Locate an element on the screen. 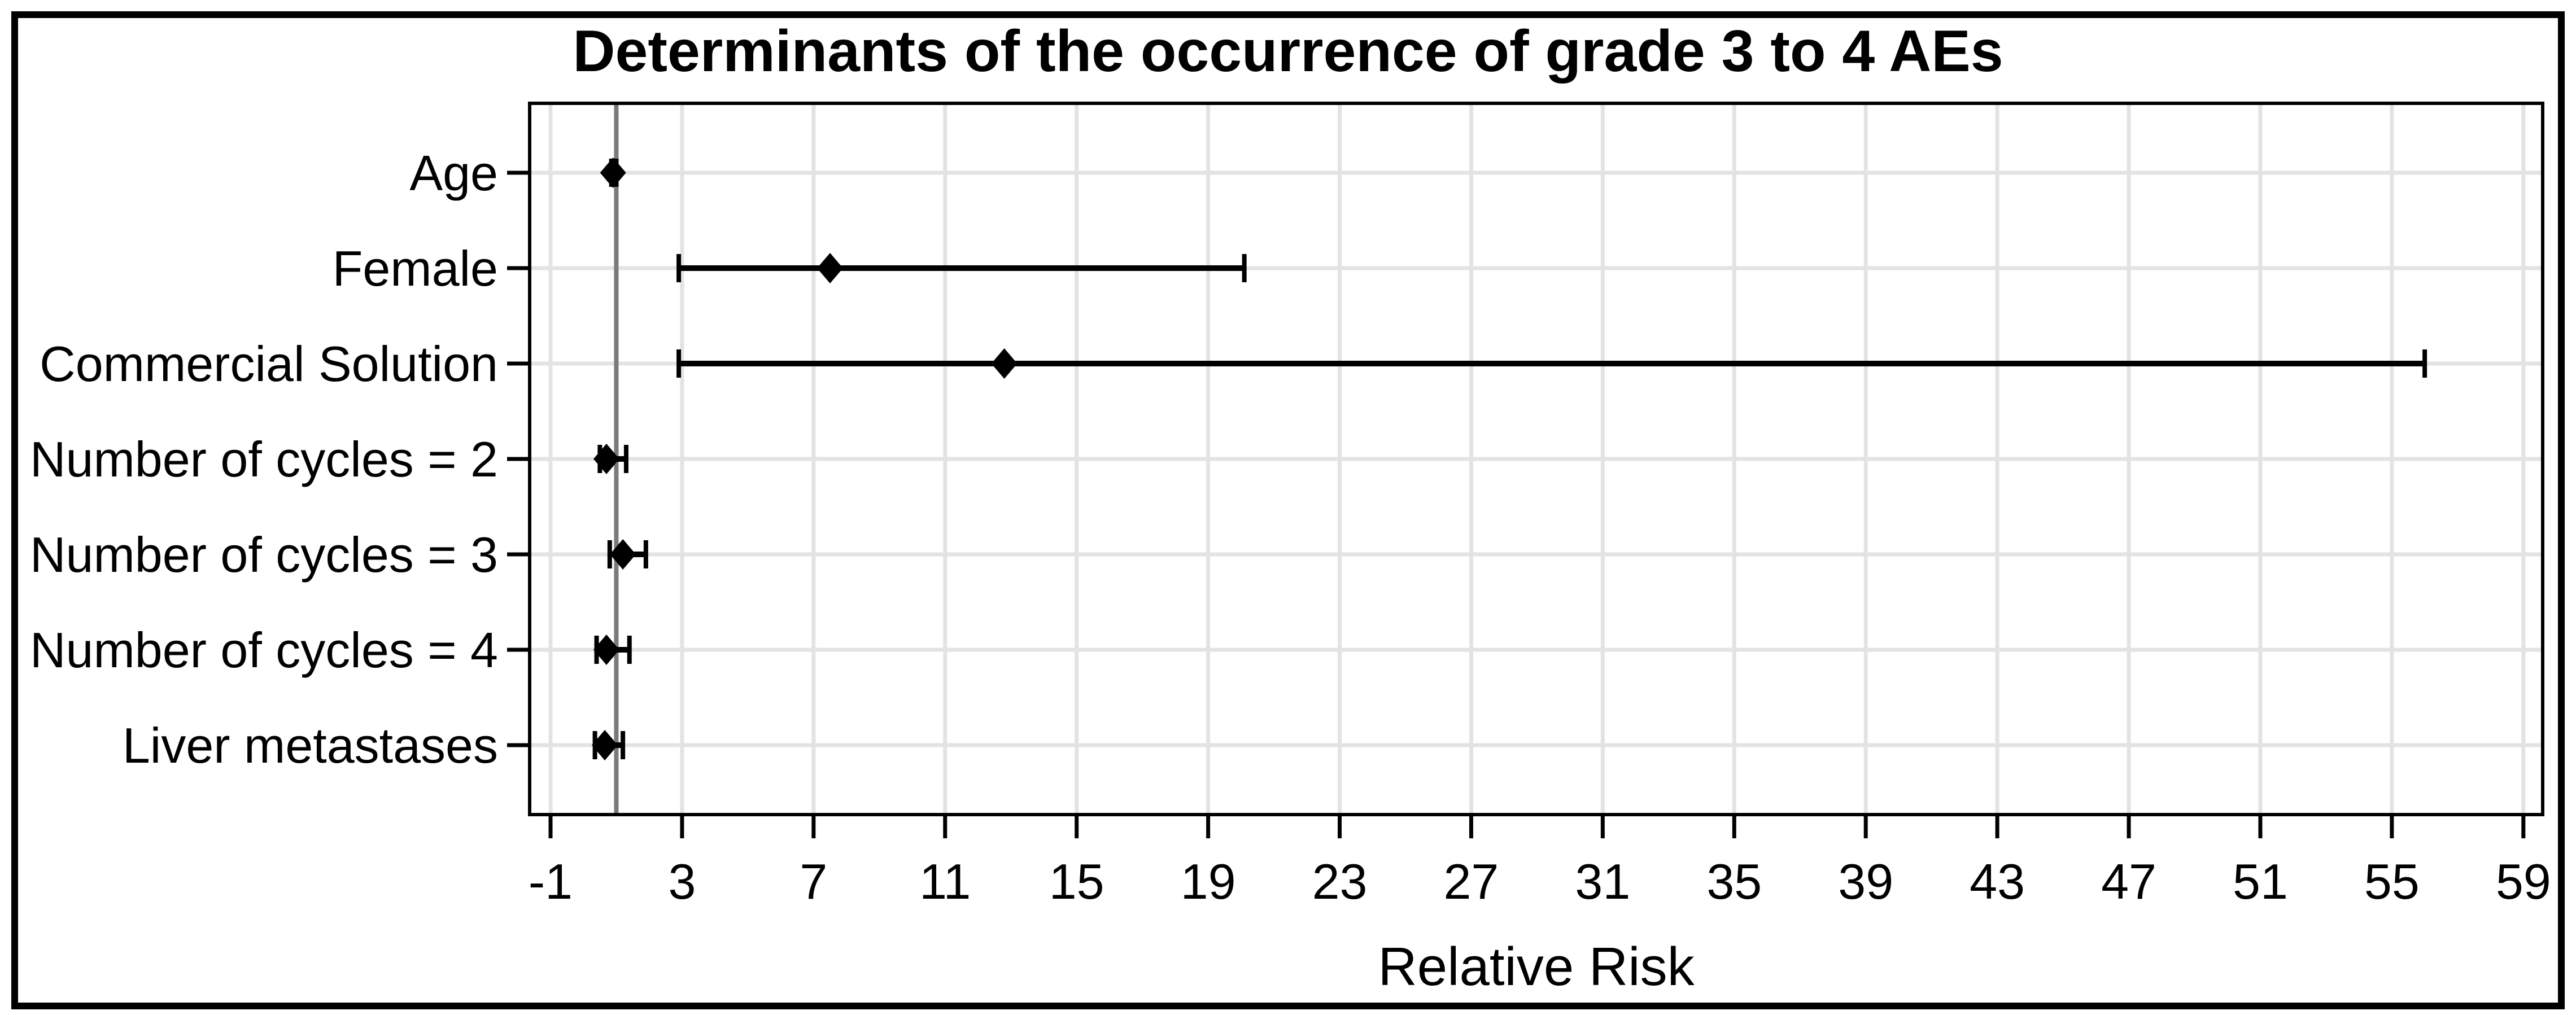  category-label: Age is located at coordinates (453, 173).